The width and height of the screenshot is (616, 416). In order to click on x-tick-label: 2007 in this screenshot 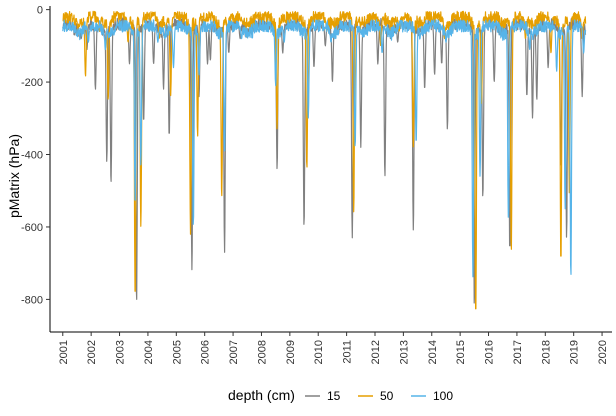, I will do `click(234, 352)`.